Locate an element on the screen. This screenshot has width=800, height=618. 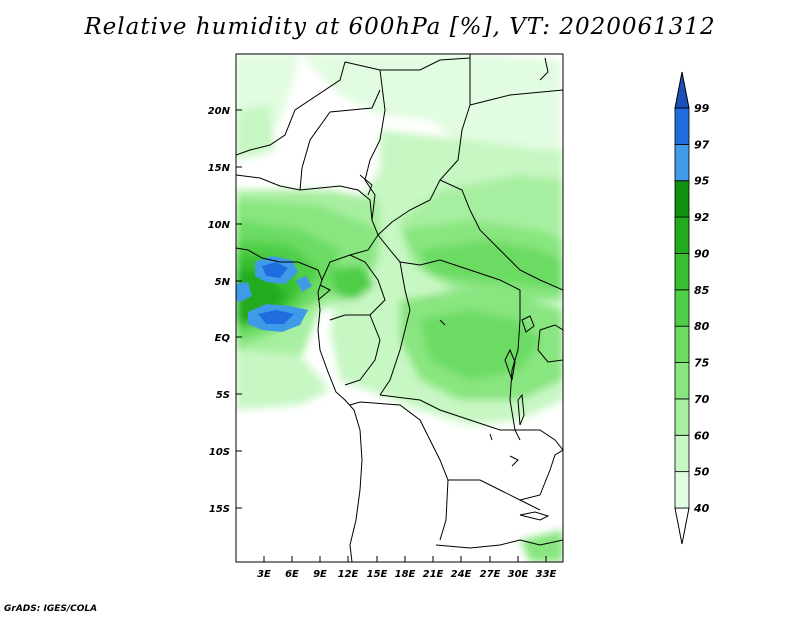
lat-tick-label: 5S is located at coordinates (223, 395).